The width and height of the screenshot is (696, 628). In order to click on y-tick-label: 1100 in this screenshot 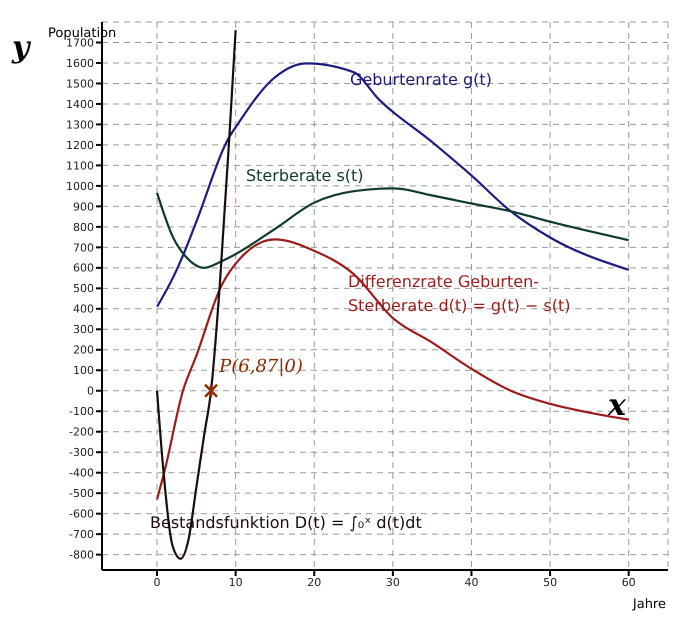, I will do `click(80, 165)`.